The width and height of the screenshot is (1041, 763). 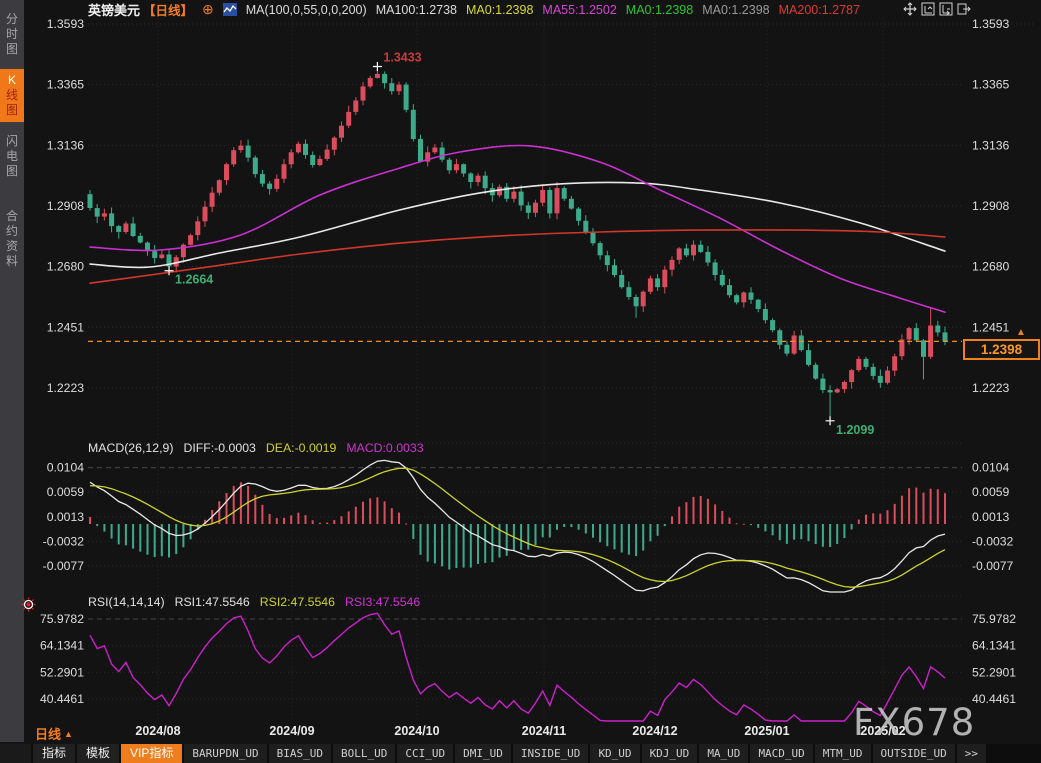 What do you see at coordinates (219, 448) in the screenshot?
I see `macd-diff-value: DIFF:-0.0003` at bounding box center [219, 448].